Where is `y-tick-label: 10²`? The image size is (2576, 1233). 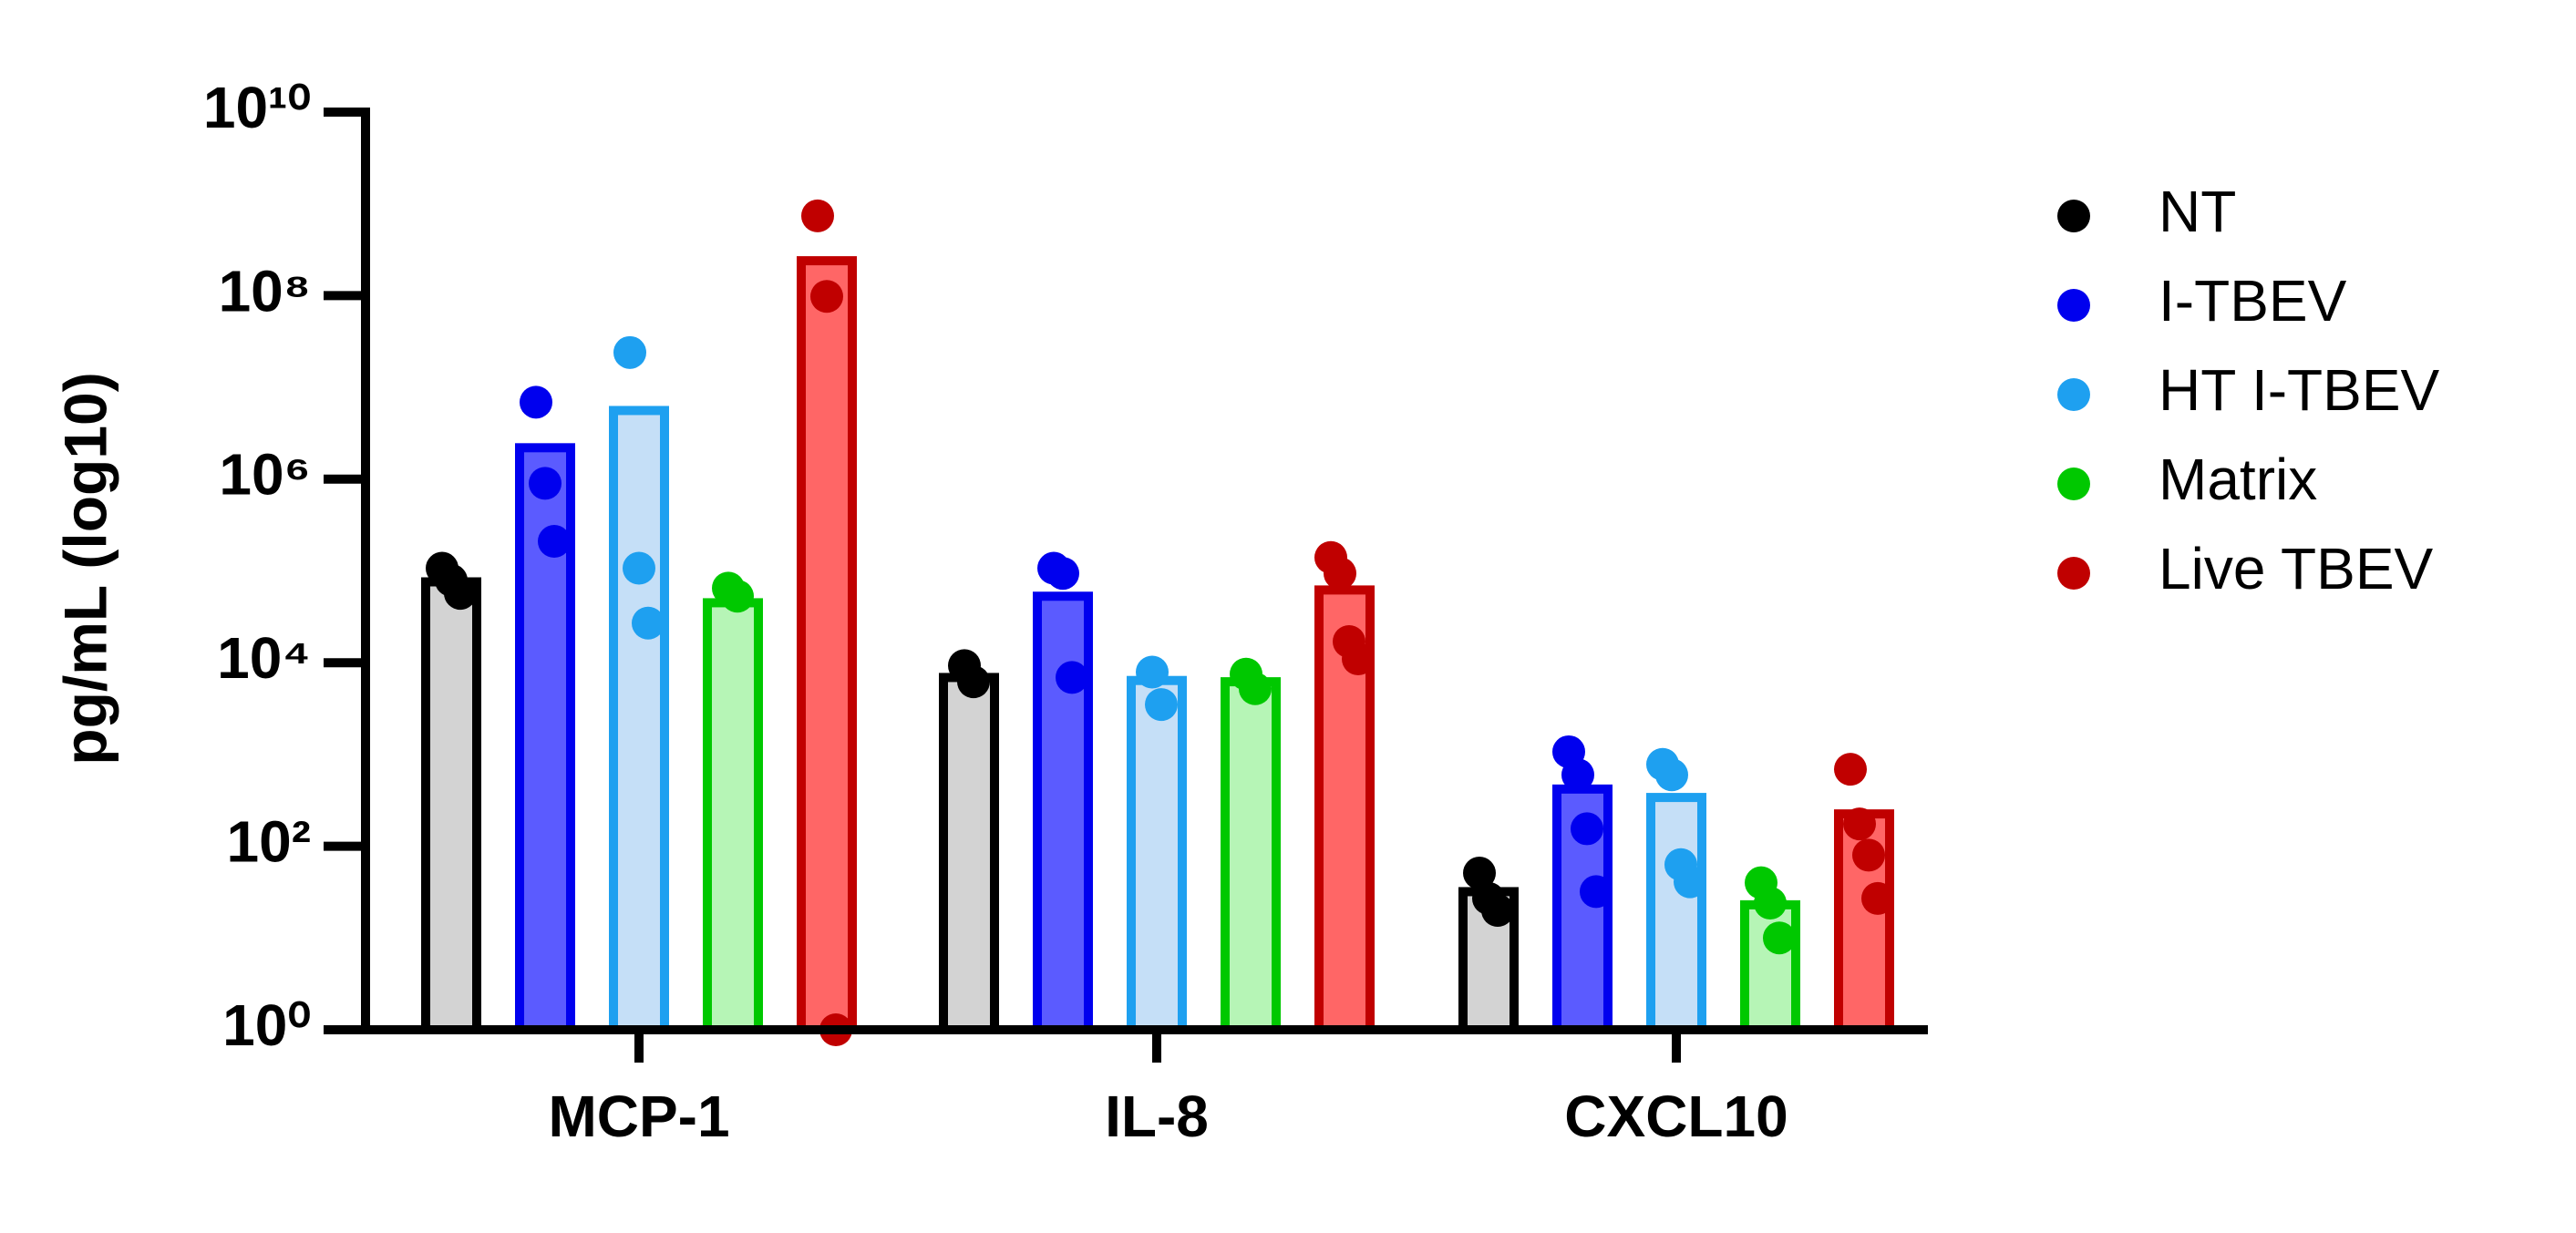 y-tick-label: 10² is located at coordinates (269, 842).